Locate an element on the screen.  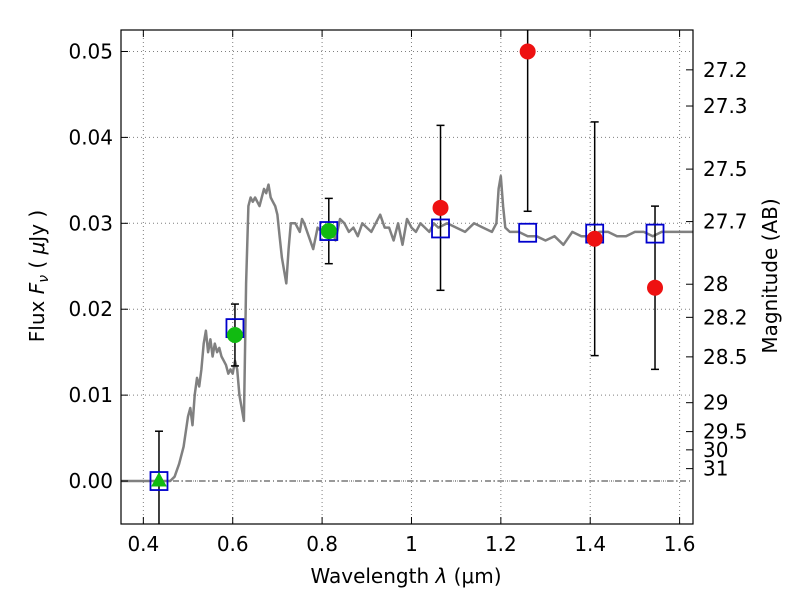
magnitude-tick-label: 27.2 is located at coordinates (725, 70).